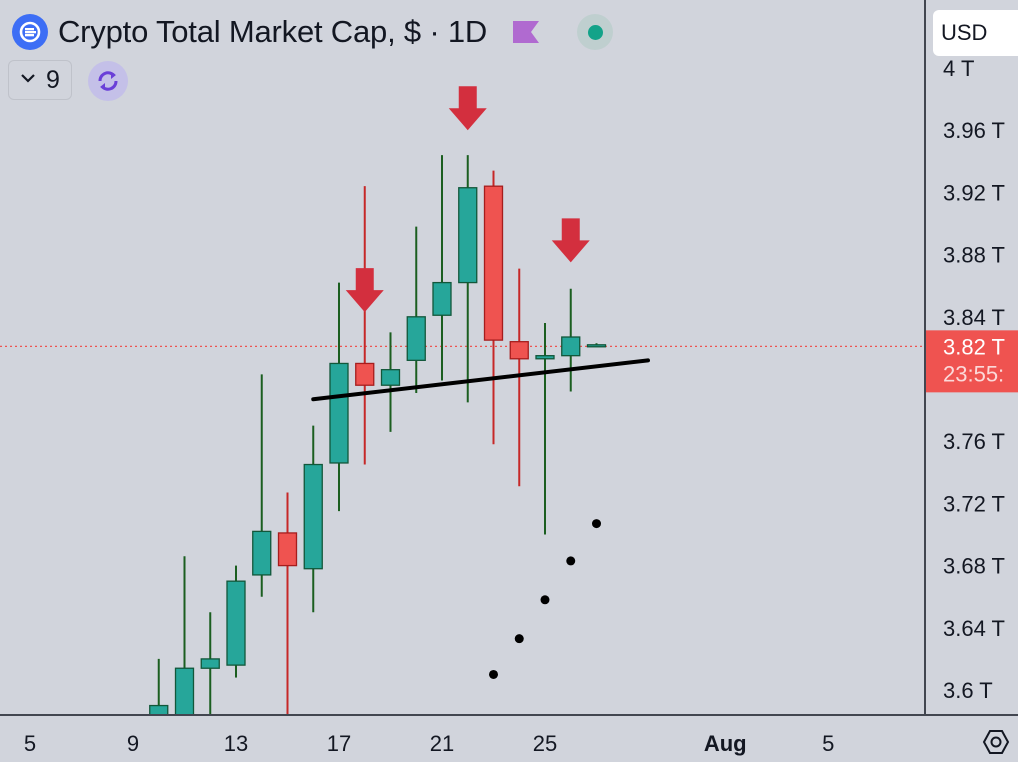 The height and width of the screenshot is (762, 1018). What do you see at coordinates (974, 192) in the screenshot?
I see `price-tick-label: 3.92 T` at bounding box center [974, 192].